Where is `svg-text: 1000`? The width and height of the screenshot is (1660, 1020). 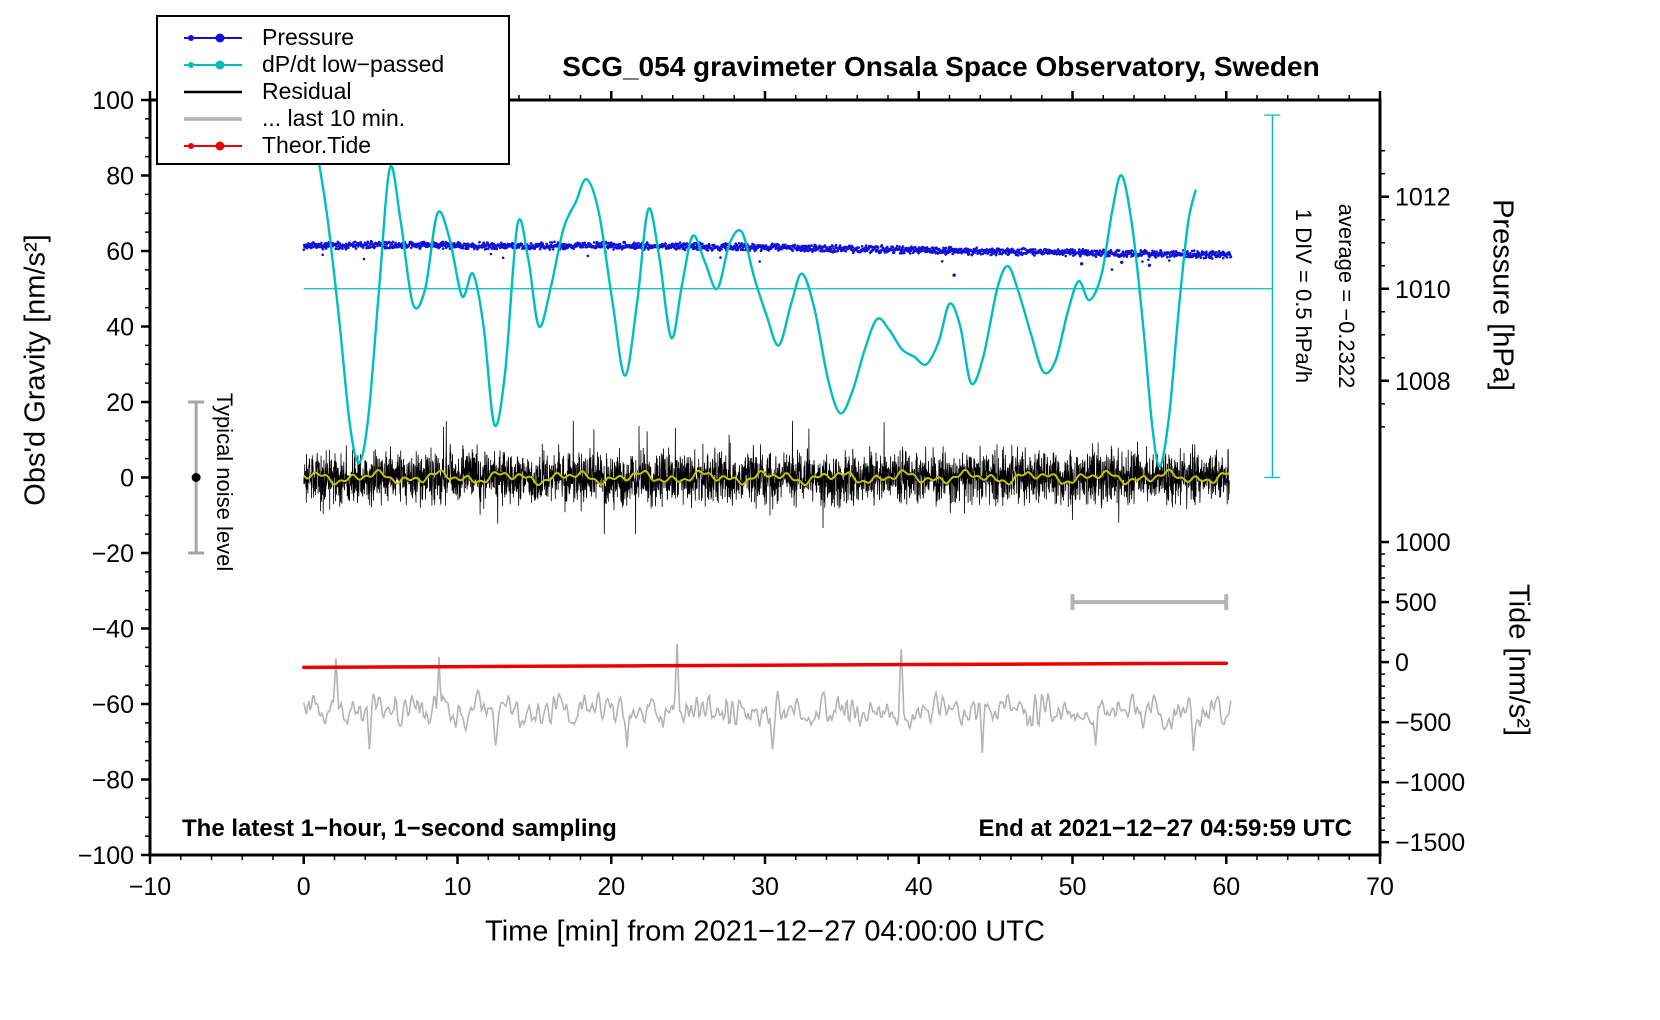 svg-text: 1000 is located at coordinates (1423, 543).